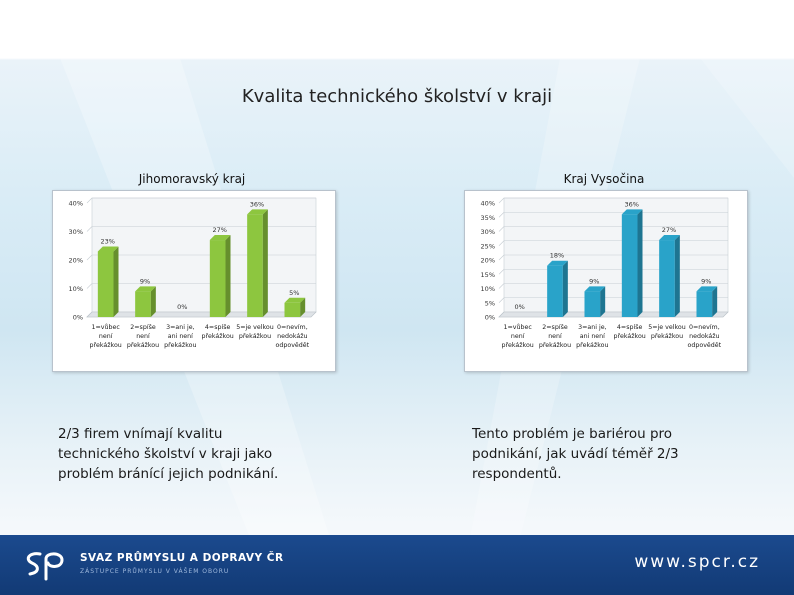 The height and width of the screenshot is (595, 794). I want to click on x-tick-label: 3=ani je,, so click(180, 327).